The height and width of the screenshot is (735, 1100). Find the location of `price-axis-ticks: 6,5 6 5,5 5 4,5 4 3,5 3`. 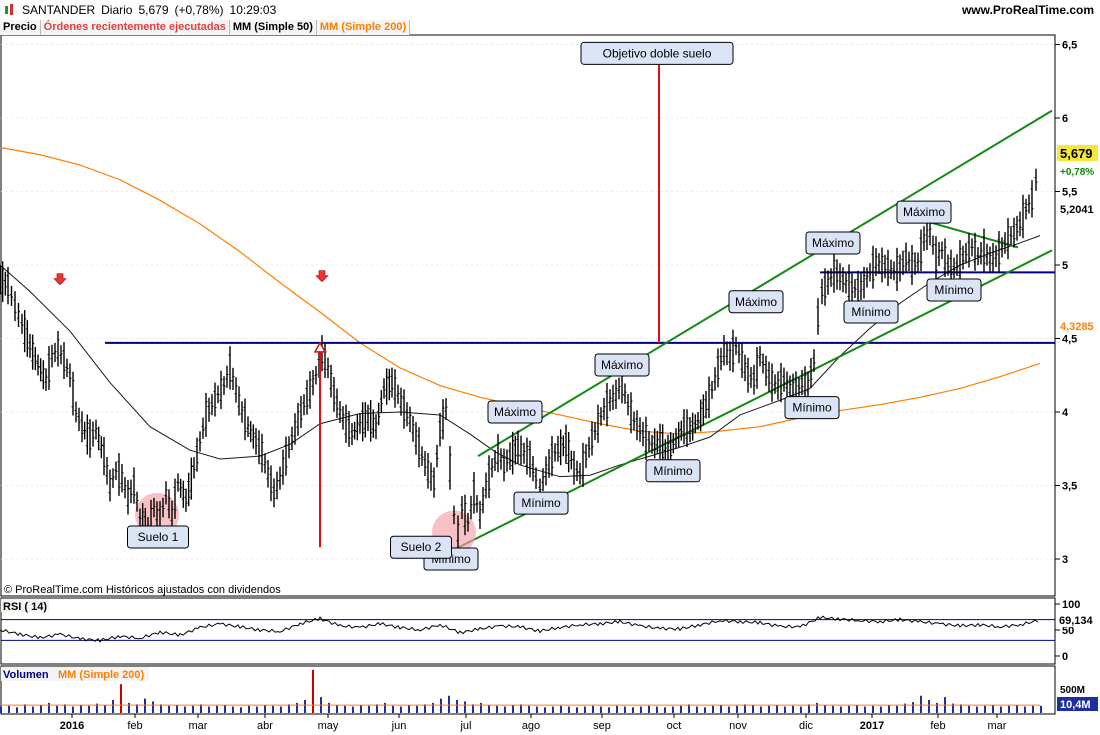

price-axis-ticks: 6,5 6 5,5 5 4,5 4 3,5 3 is located at coordinates (1066, 303).